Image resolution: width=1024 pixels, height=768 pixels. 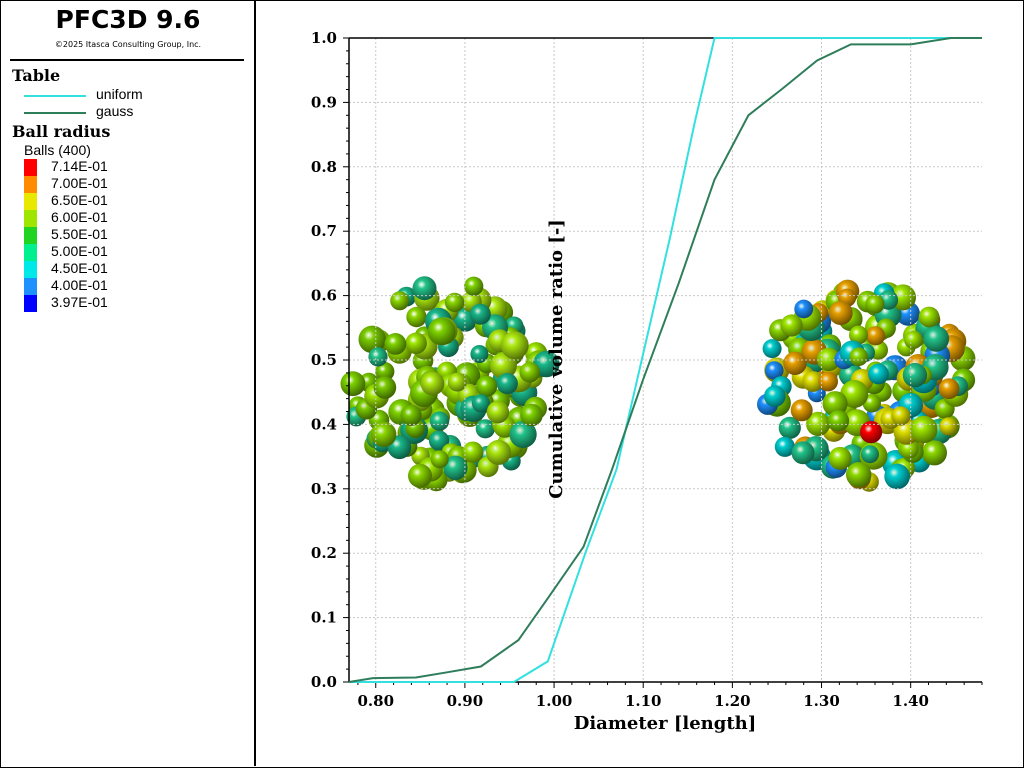 I want to click on x-axis-label: Diameter [length], so click(x=665, y=723).